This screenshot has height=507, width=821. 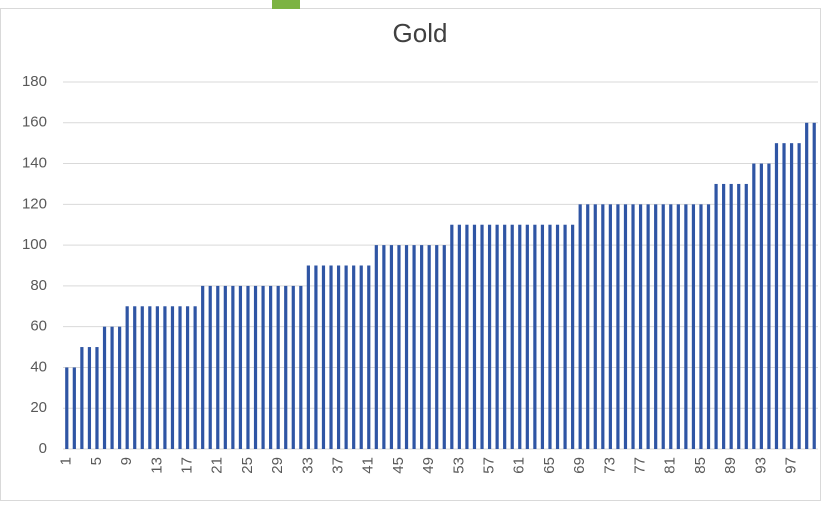 I want to click on x-tick-label: 41, so click(x=368, y=465).